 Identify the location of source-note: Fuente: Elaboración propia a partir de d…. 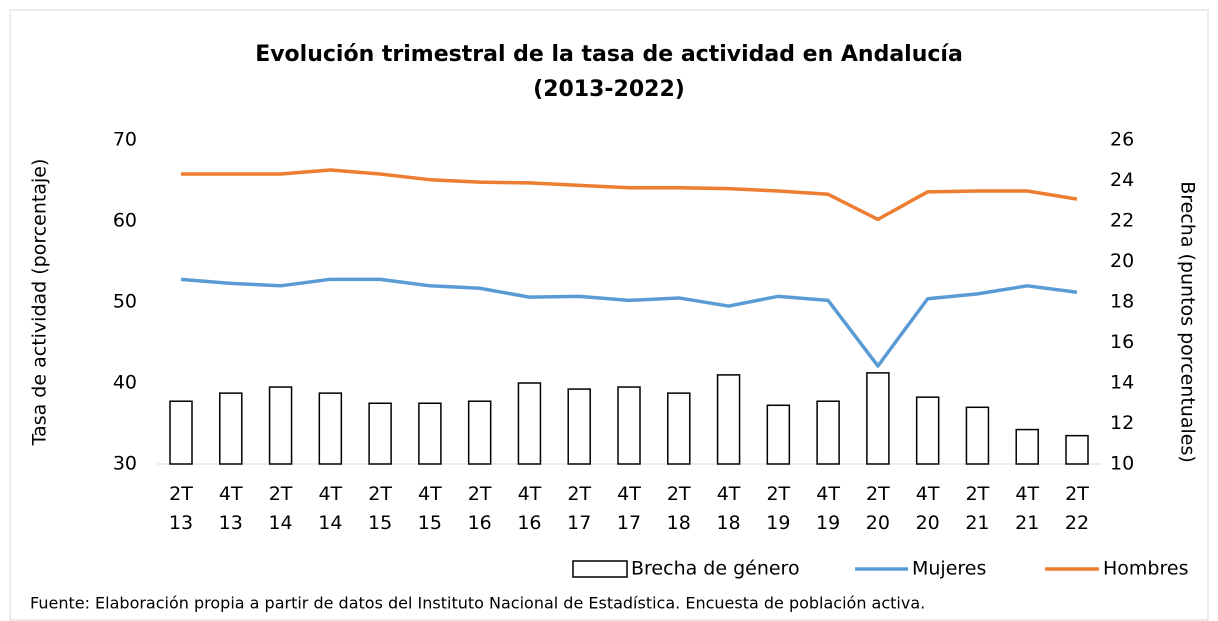
(477, 603).